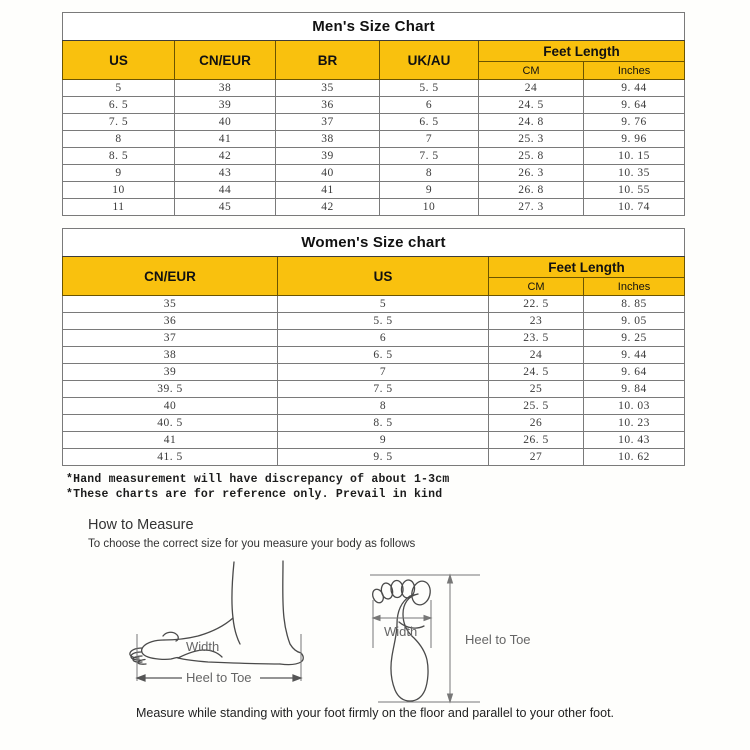 The width and height of the screenshot is (750, 750). I want to click on womens-size-cell: 7, so click(383, 372).